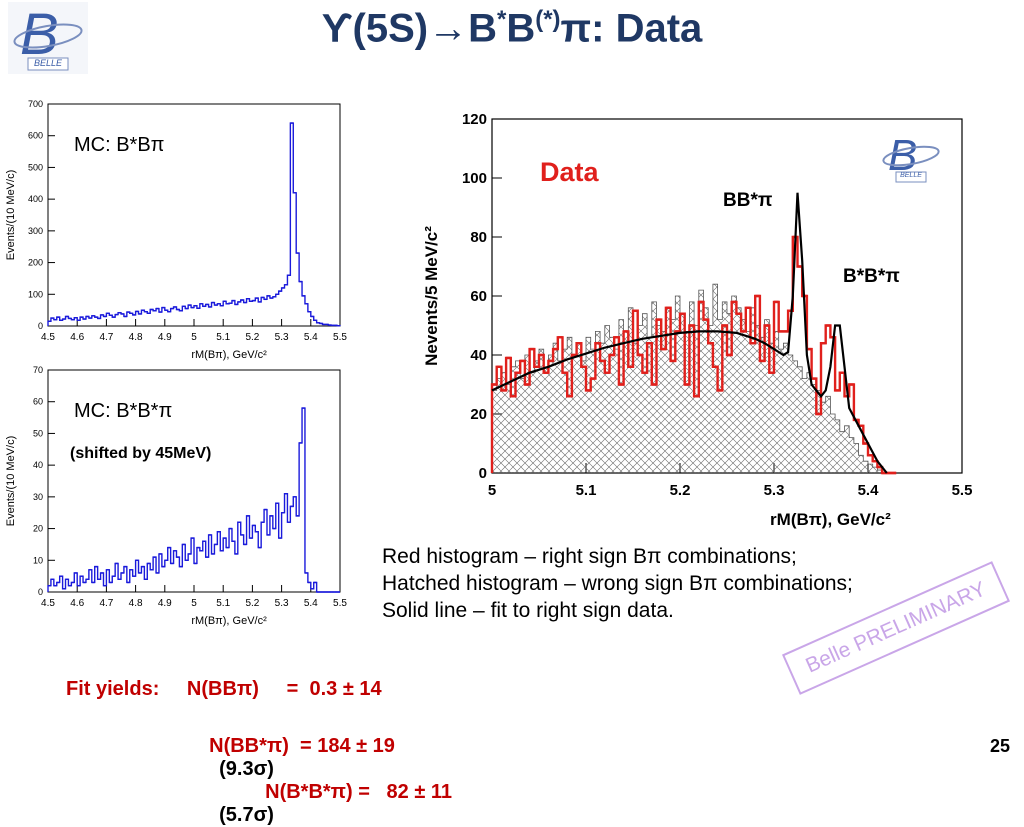 This screenshot has height=827, width=1024. I want to click on y-tick-label: 600, so click(35, 136).